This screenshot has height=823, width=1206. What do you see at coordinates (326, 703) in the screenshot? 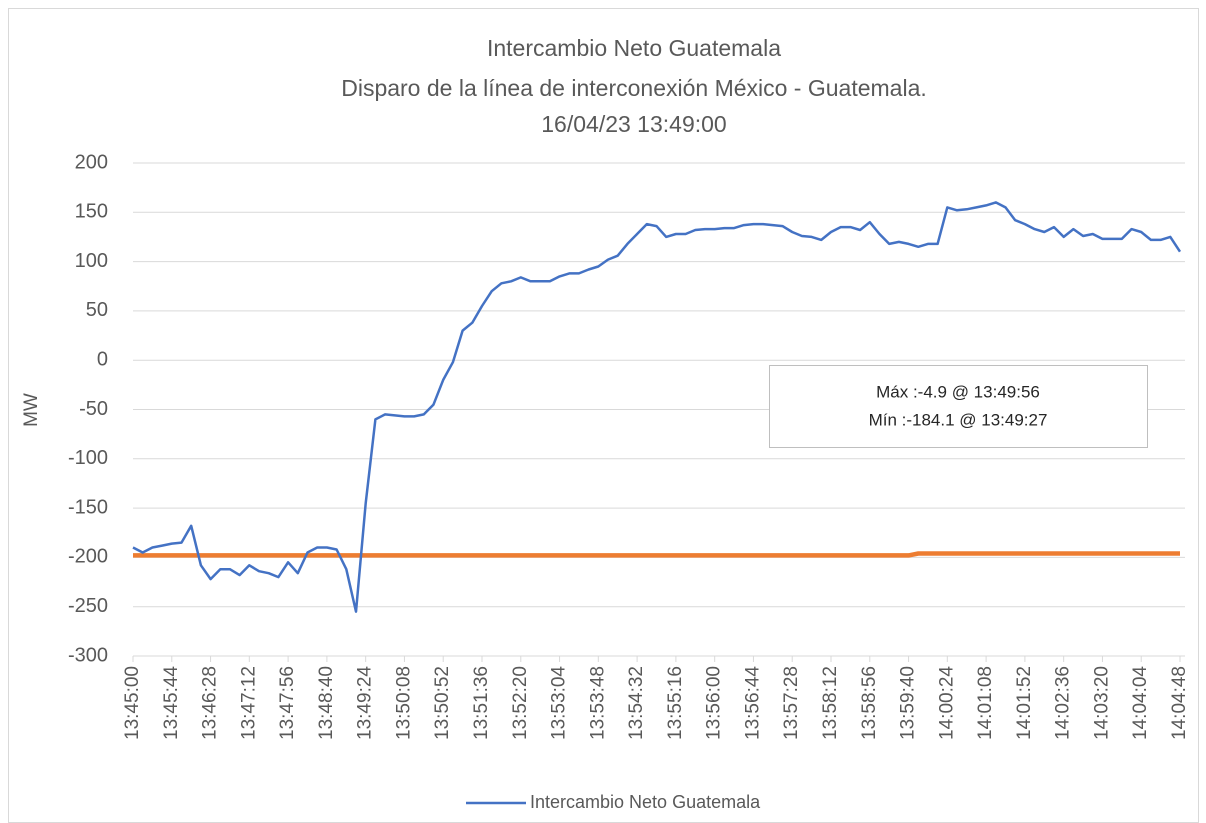
I see `x-tick-label: 13:48:40` at bounding box center [326, 703].